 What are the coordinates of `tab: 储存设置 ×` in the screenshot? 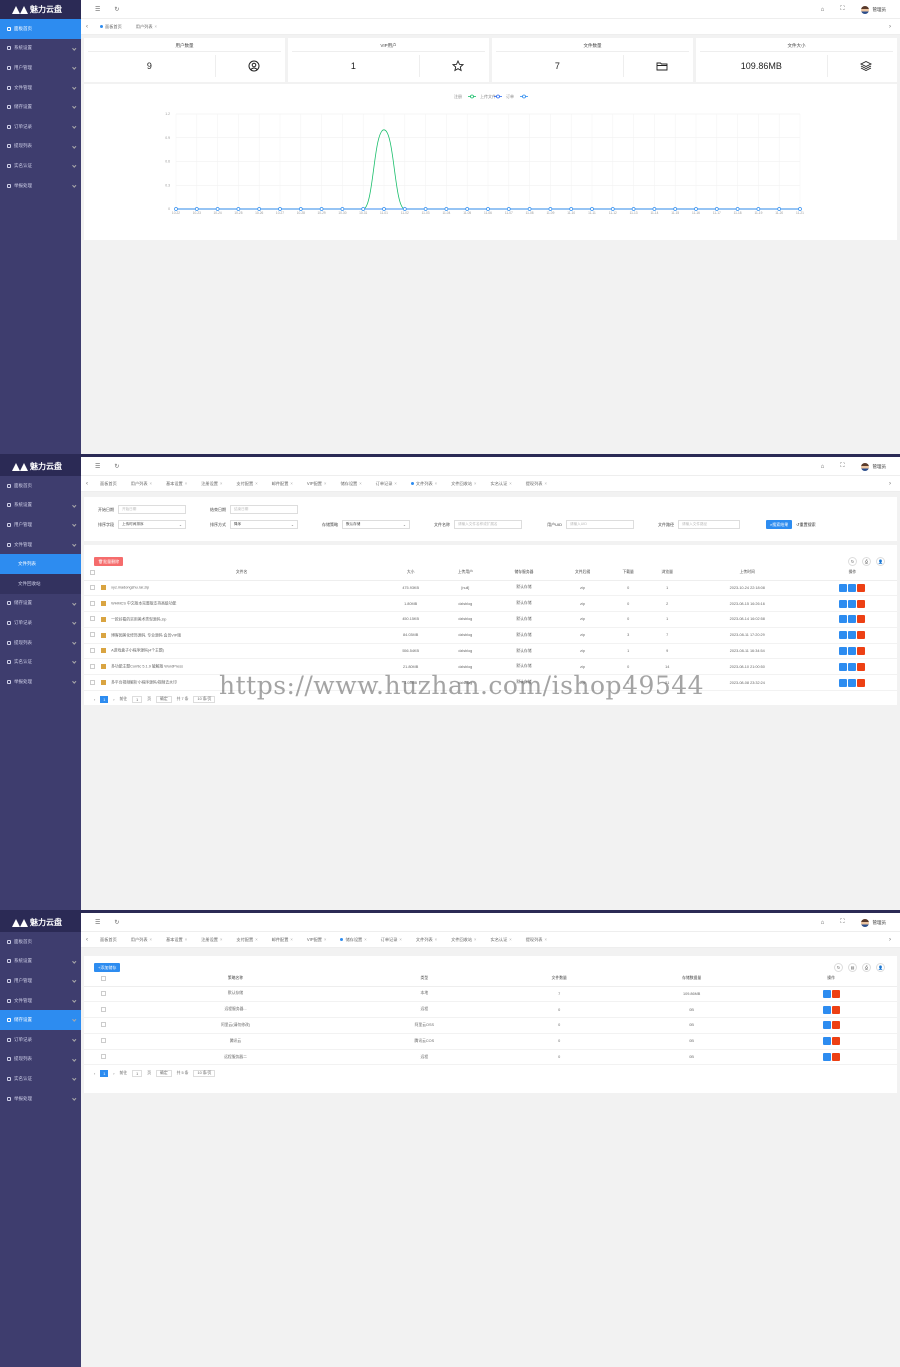 It's located at (353, 940).